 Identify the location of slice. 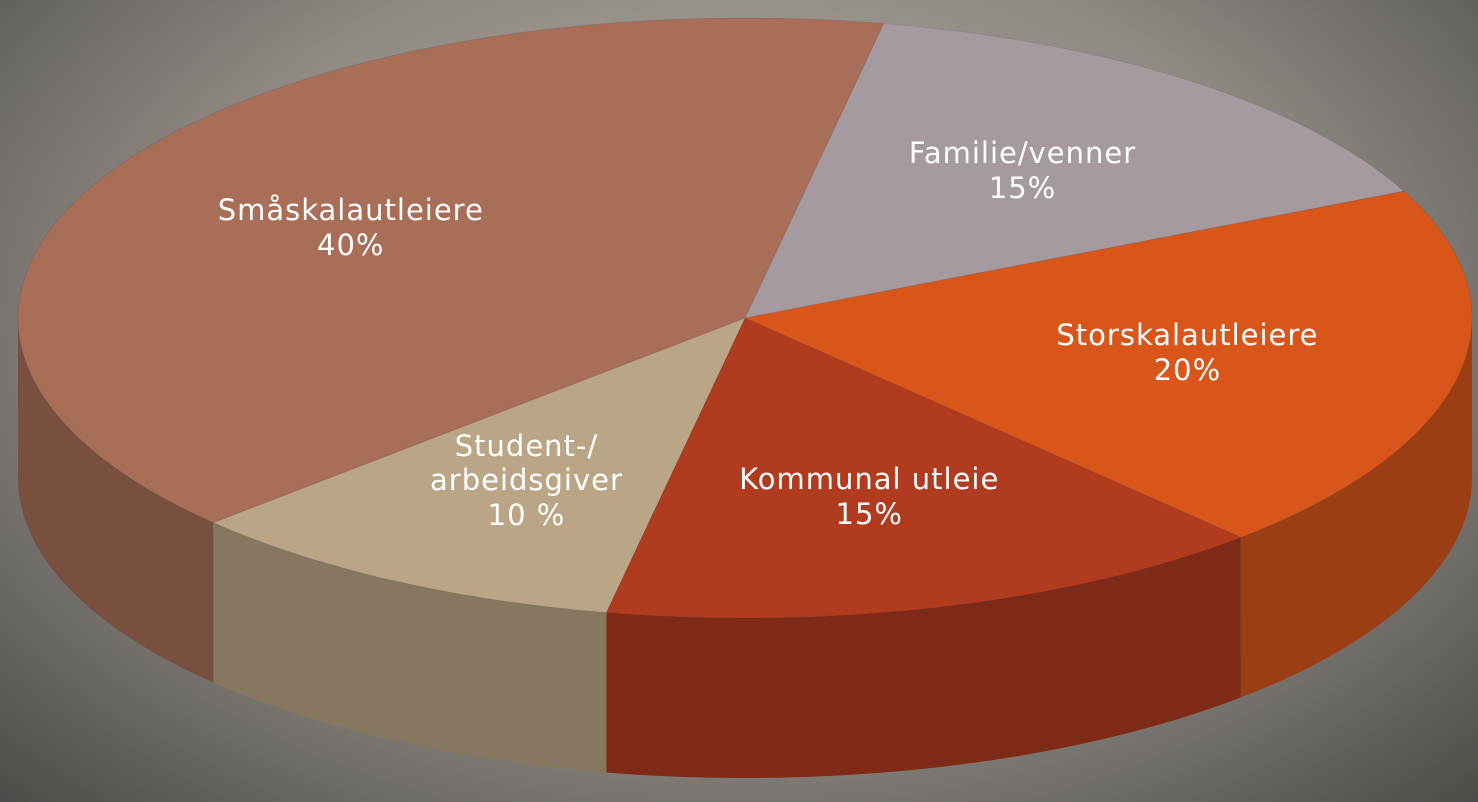
(478, 465).